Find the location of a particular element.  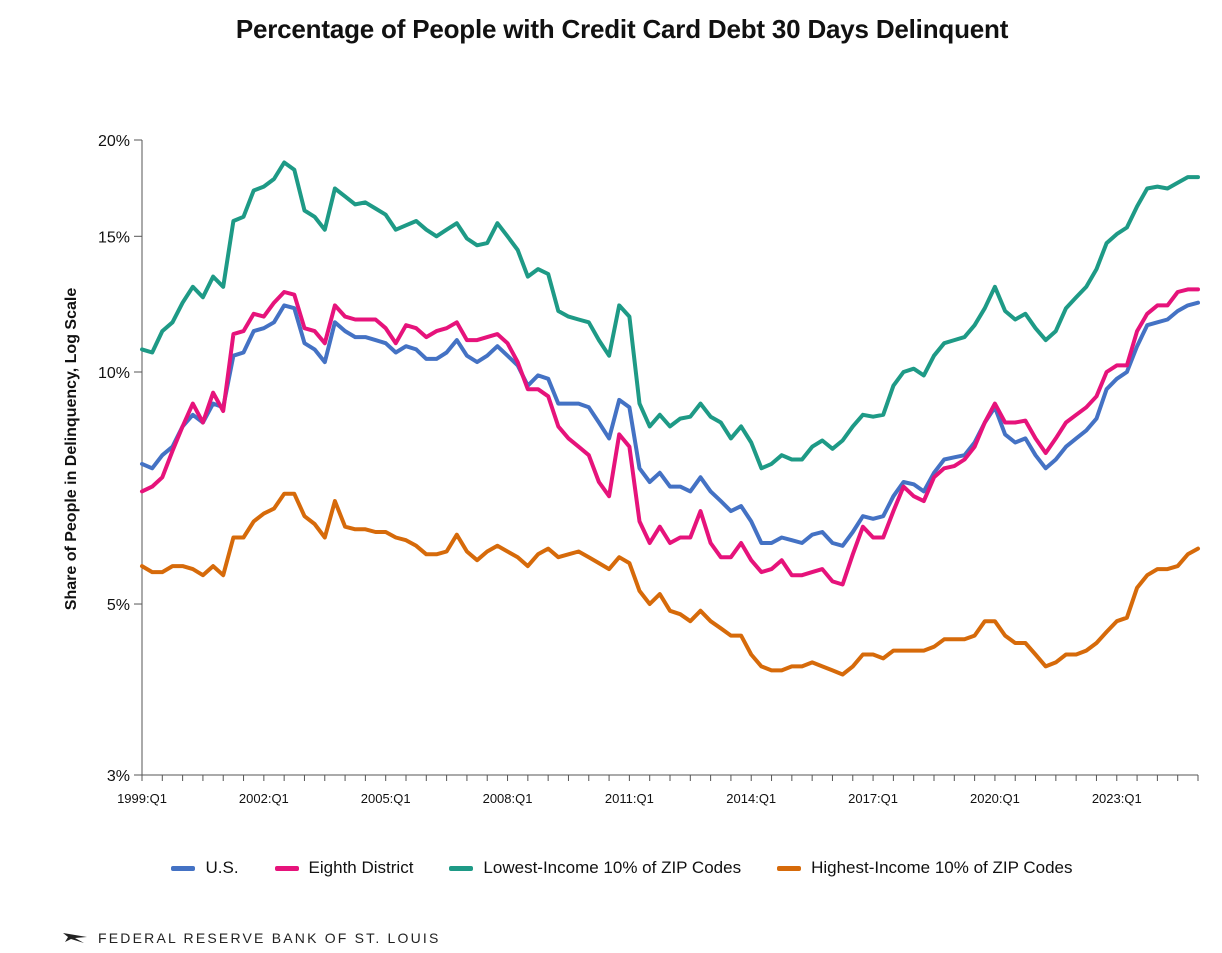

y-tick-label: 10% is located at coordinates (114, 373).